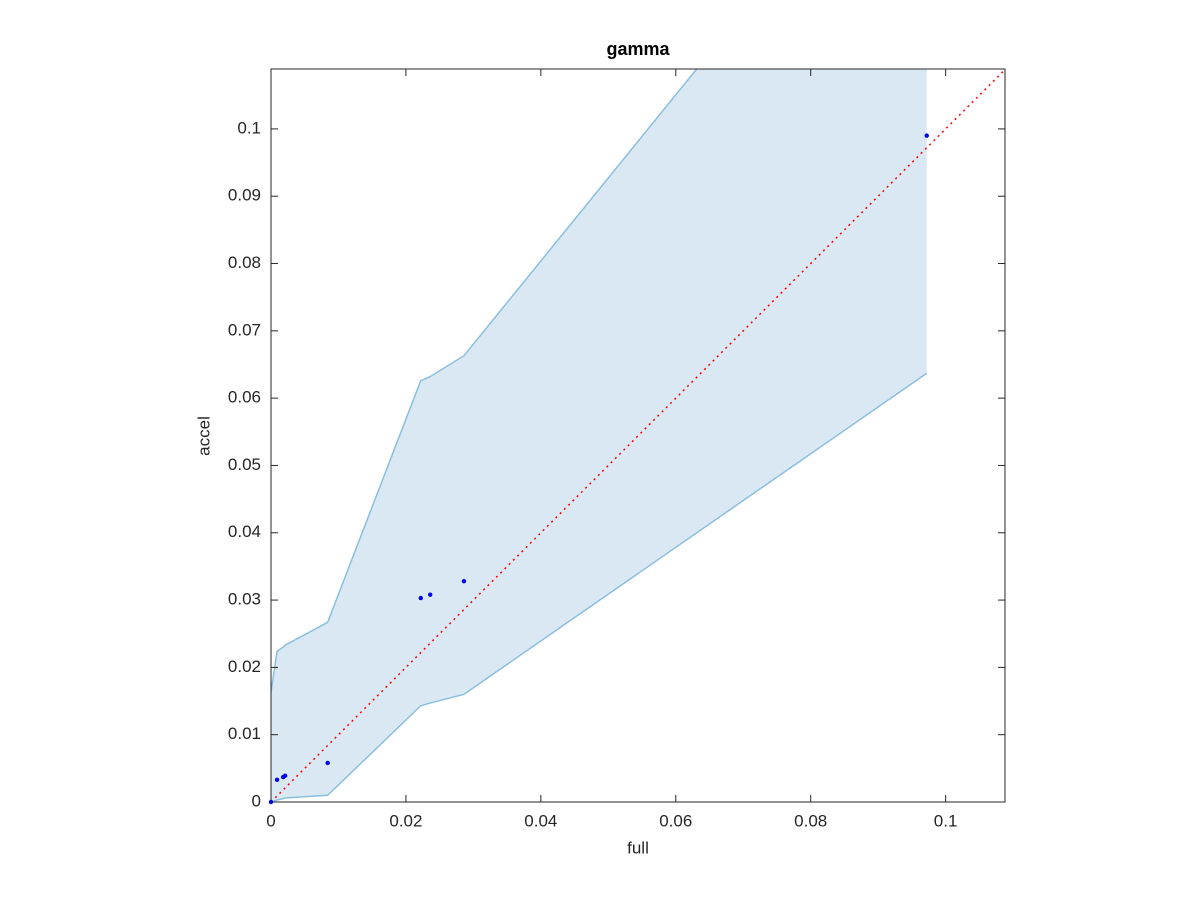  What do you see at coordinates (244, 599) in the screenshot?
I see `y-tick-label: 0.03` at bounding box center [244, 599].